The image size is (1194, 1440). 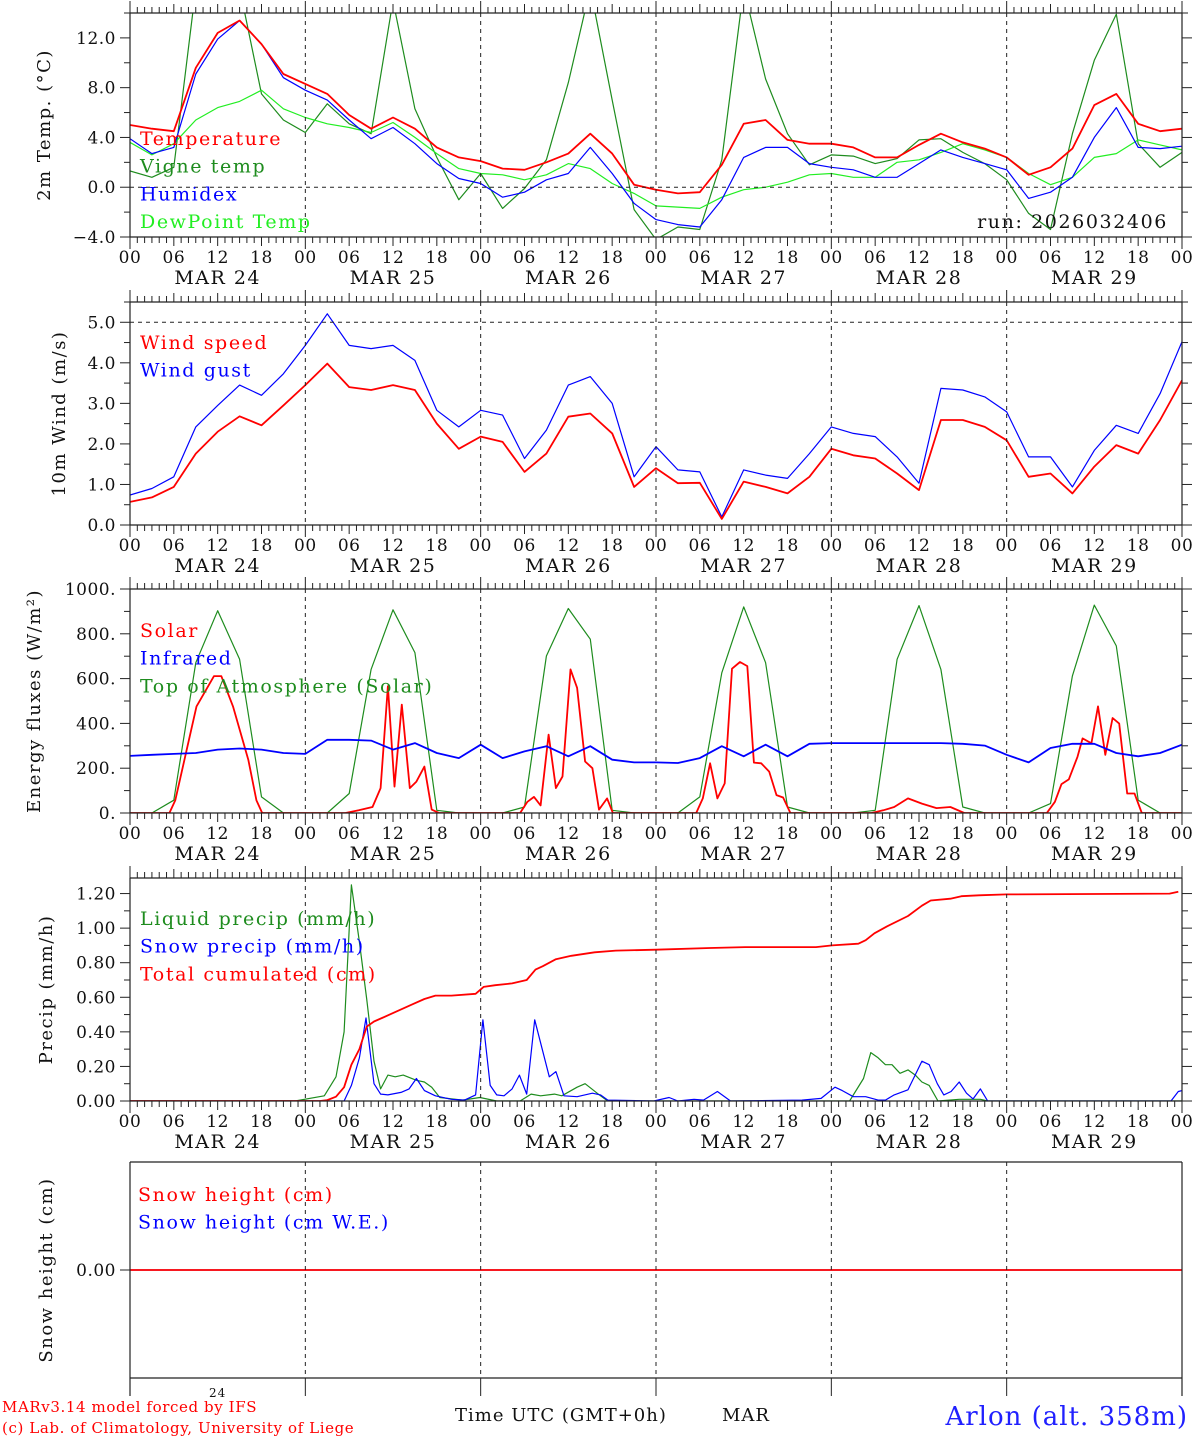 I want to click on station-name: Arlon (alt. 358m), so click(x=1066, y=1417).